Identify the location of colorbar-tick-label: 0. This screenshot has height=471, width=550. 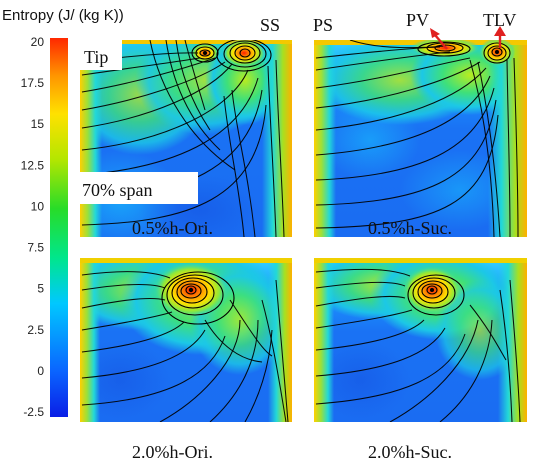
(40, 371).